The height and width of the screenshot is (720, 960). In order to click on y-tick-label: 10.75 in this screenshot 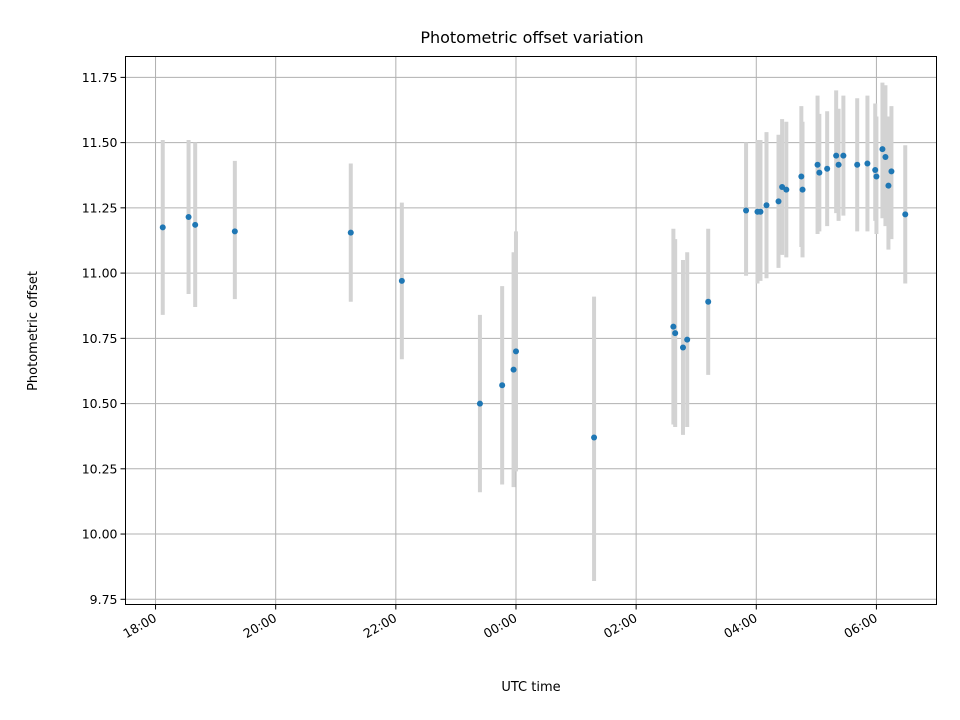, I will do `click(100, 338)`.